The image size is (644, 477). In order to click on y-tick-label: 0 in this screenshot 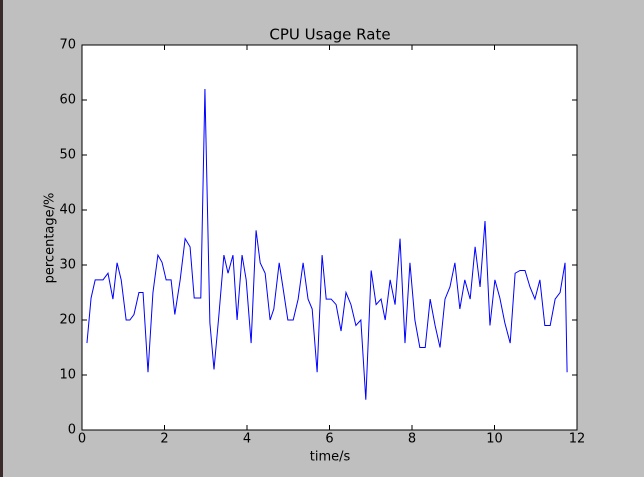, I will do `click(72, 430)`.